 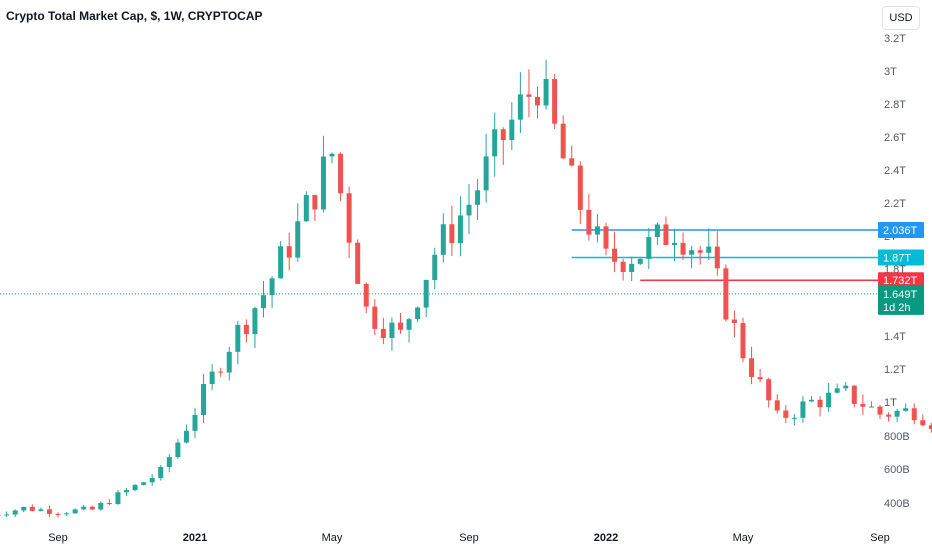 What do you see at coordinates (897, 308) in the screenshot?
I see `countdown-label: 1d 2h` at bounding box center [897, 308].